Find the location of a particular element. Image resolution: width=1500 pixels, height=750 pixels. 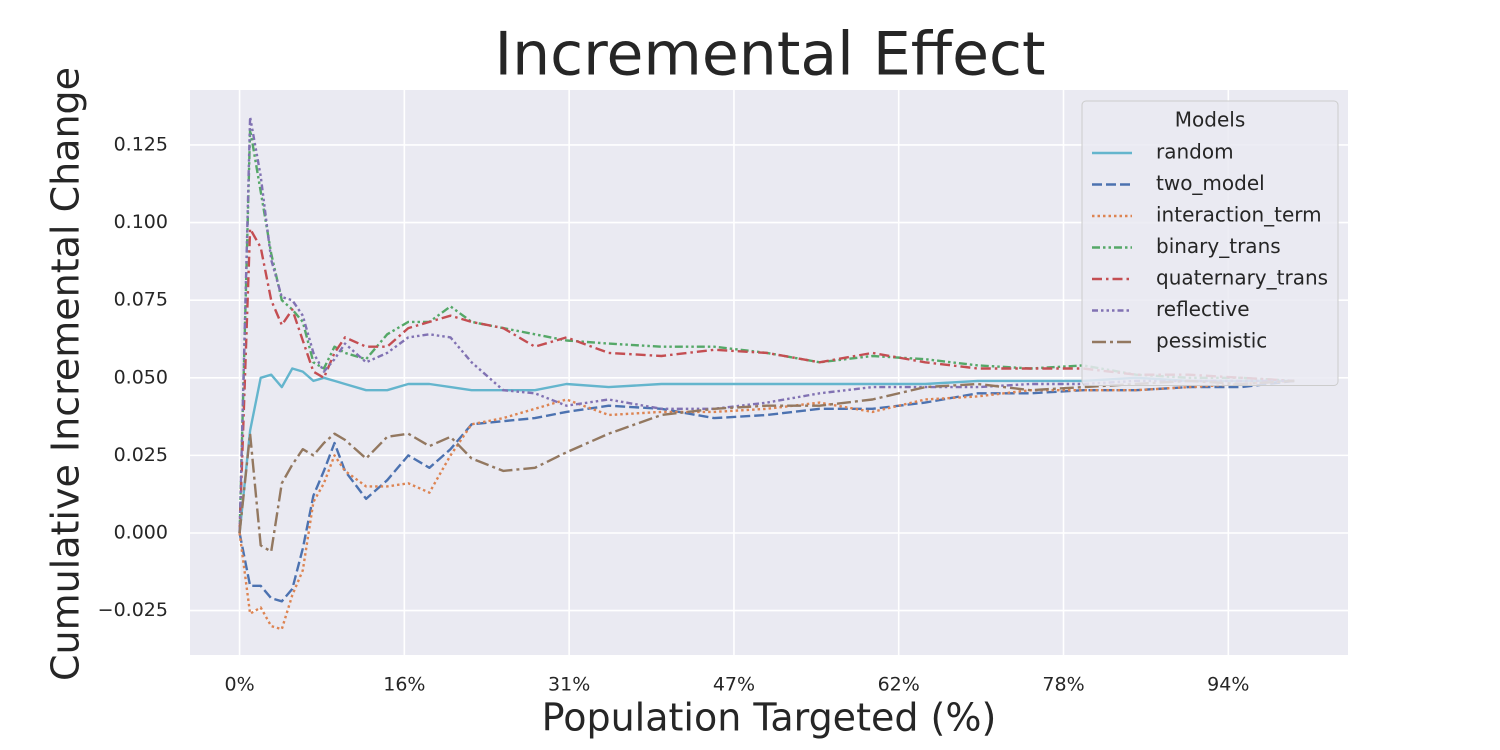

x-axis-label: Population Targeted (%) is located at coordinates (769, 718).